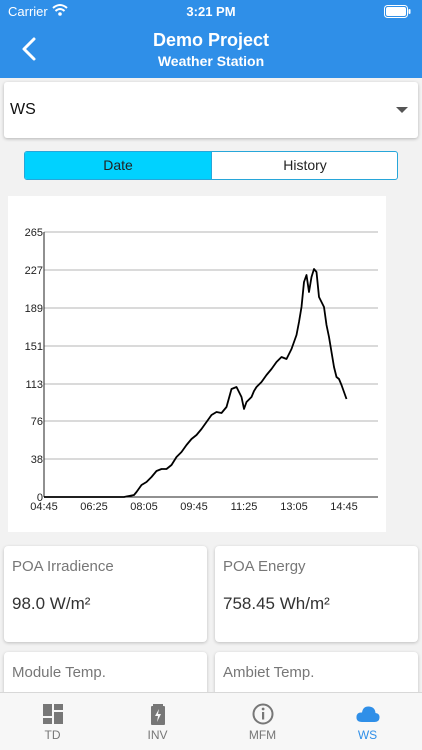 The width and height of the screenshot is (422, 750). Describe the element at coordinates (60, 11) in the screenshot. I see `wifi-icon` at that location.